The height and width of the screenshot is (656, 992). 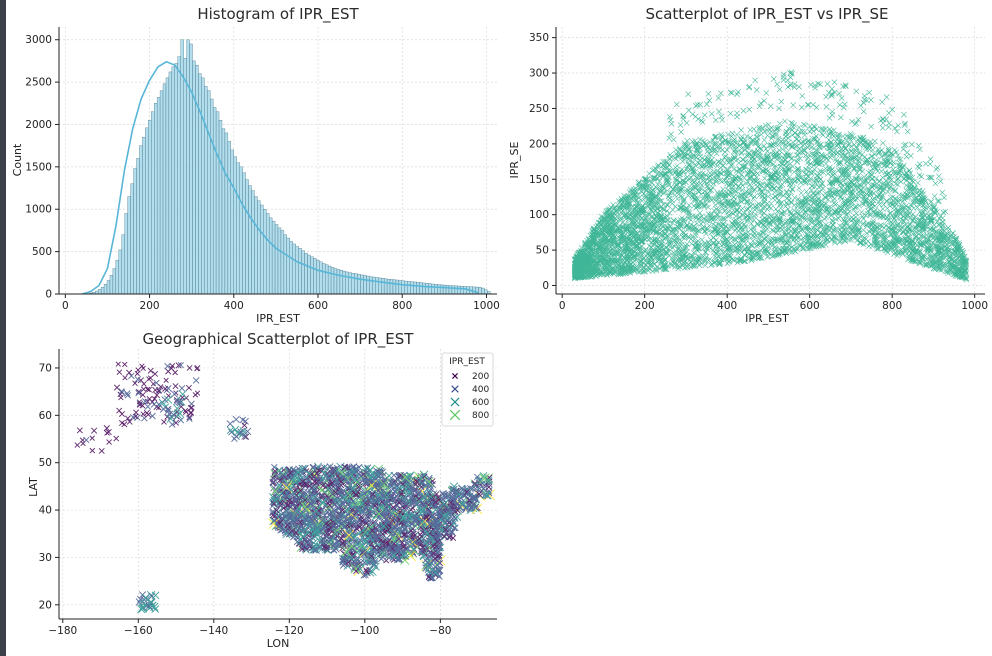 I want to click on histogram-y-tick-label: 2000, so click(x=38, y=125).